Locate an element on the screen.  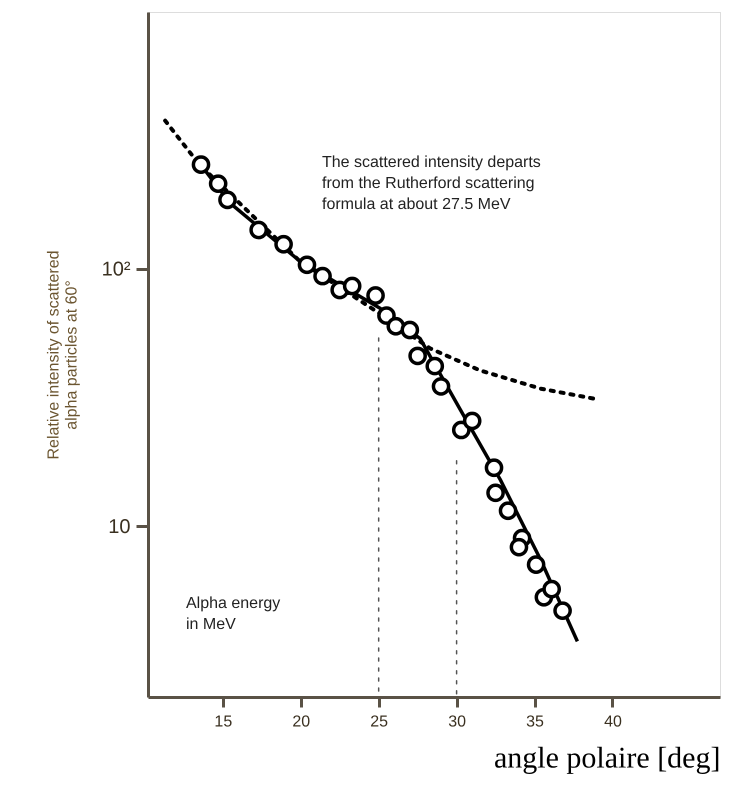
y-tick-label: 10 is located at coordinates (119, 527).